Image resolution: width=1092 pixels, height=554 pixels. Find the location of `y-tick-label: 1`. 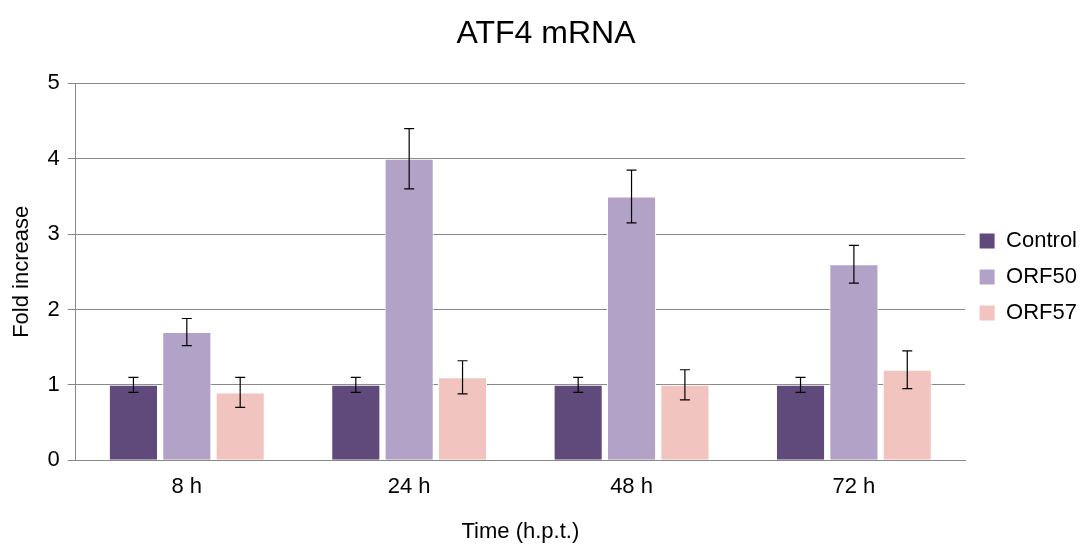

y-tick-label: 1 is located at coordinates (53, 383).